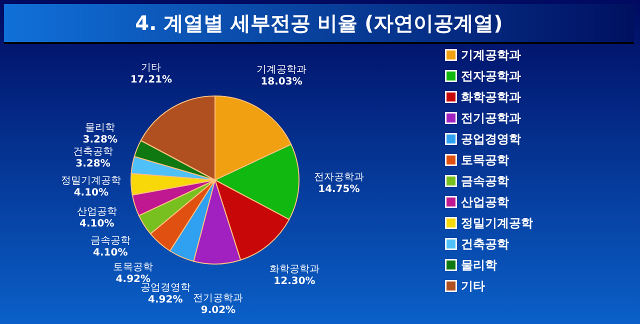 This screenshot has height=324, width=640. What do you see at coordinates (485, 181) in the screenshot?
I see `legend-label: 금속공학` at bounding box center [485, 181].